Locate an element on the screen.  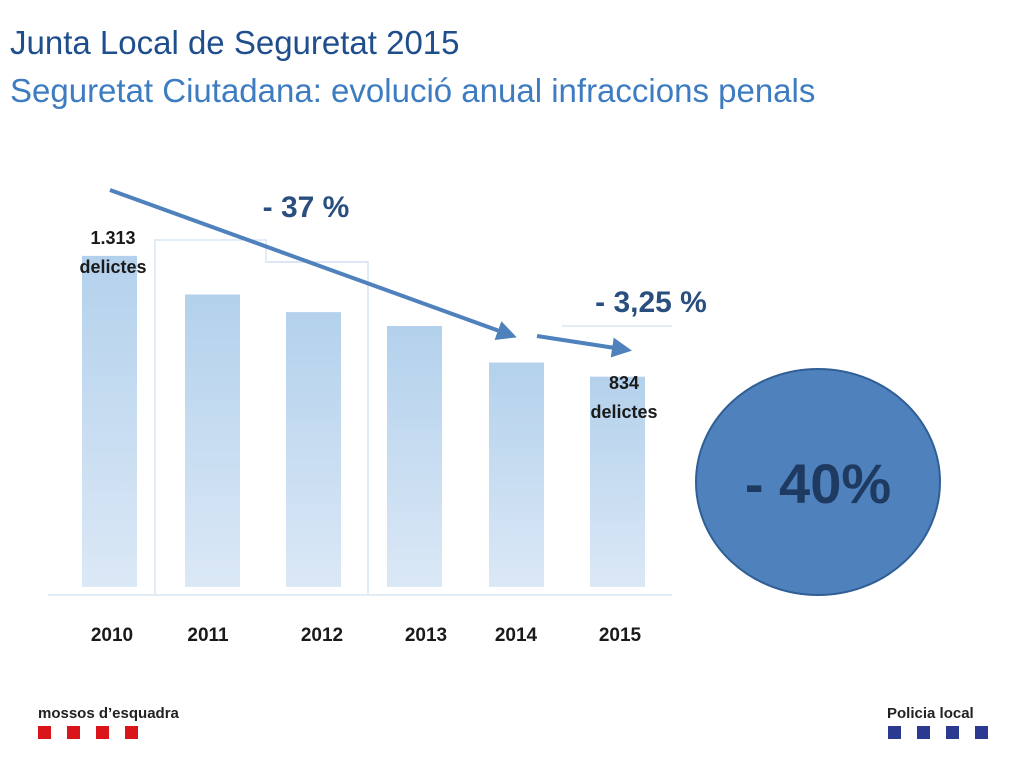
bar-2015 is located at coordinates (617, 481).